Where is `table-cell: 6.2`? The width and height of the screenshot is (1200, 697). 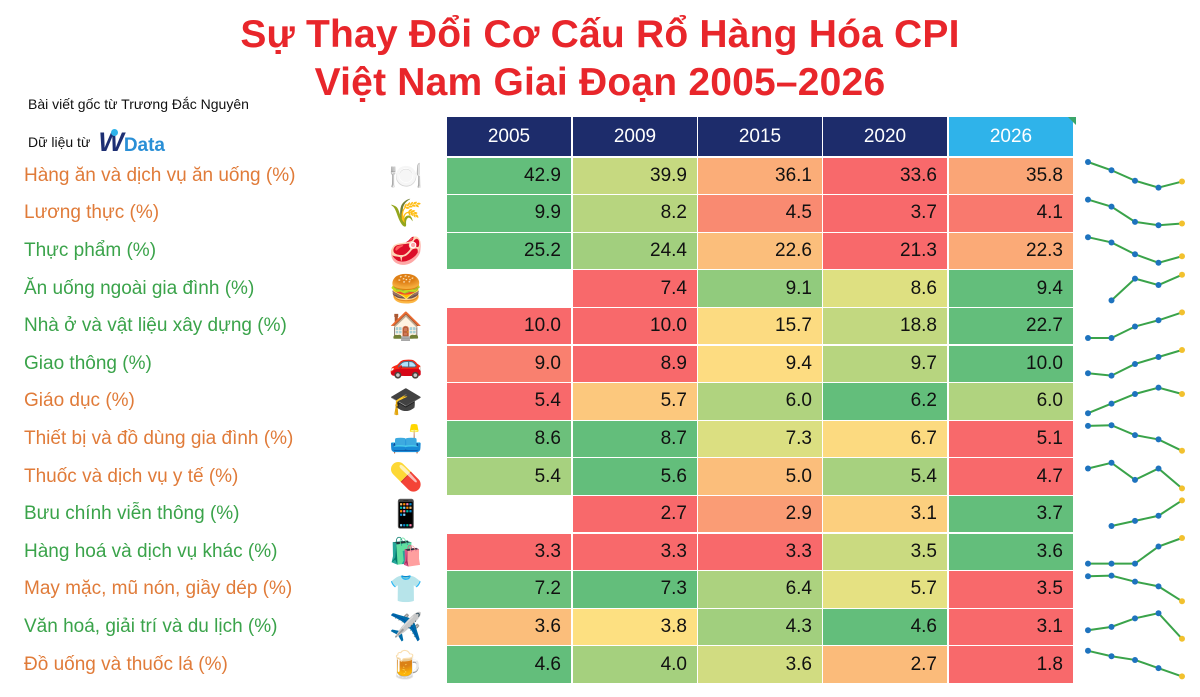
table-cell: 6.2 is located at coordinates (885, 401).